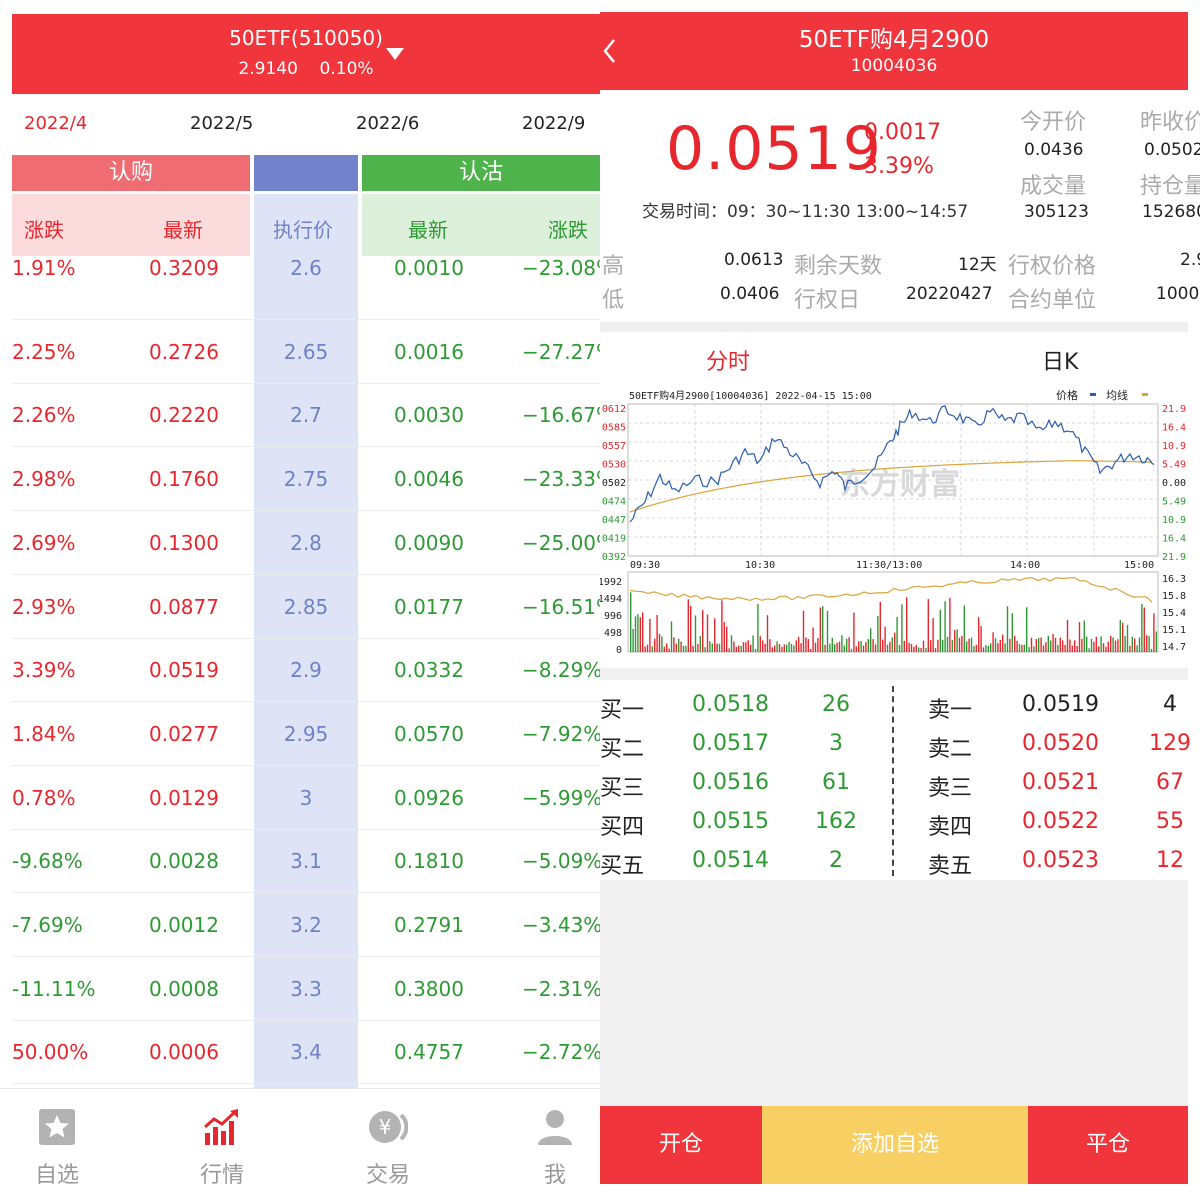 The image size is (1200, 1200). I want to click on tab-intraday: 分时, so click(728, 362).